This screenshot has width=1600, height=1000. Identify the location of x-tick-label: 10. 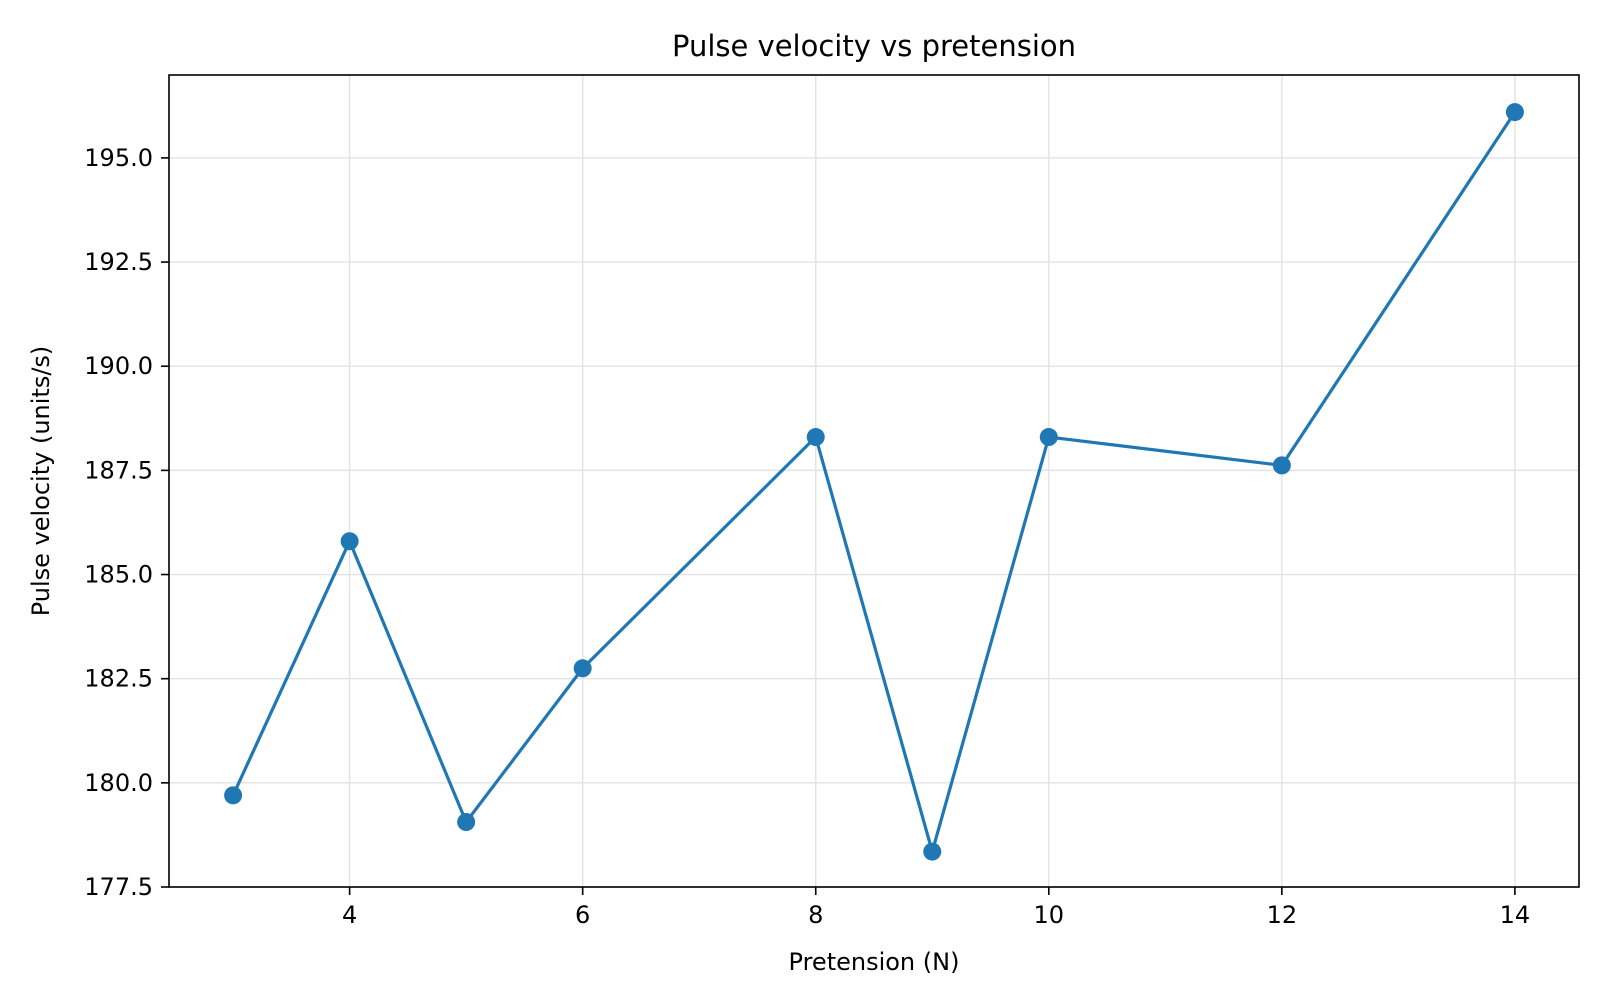
(1049, 915).